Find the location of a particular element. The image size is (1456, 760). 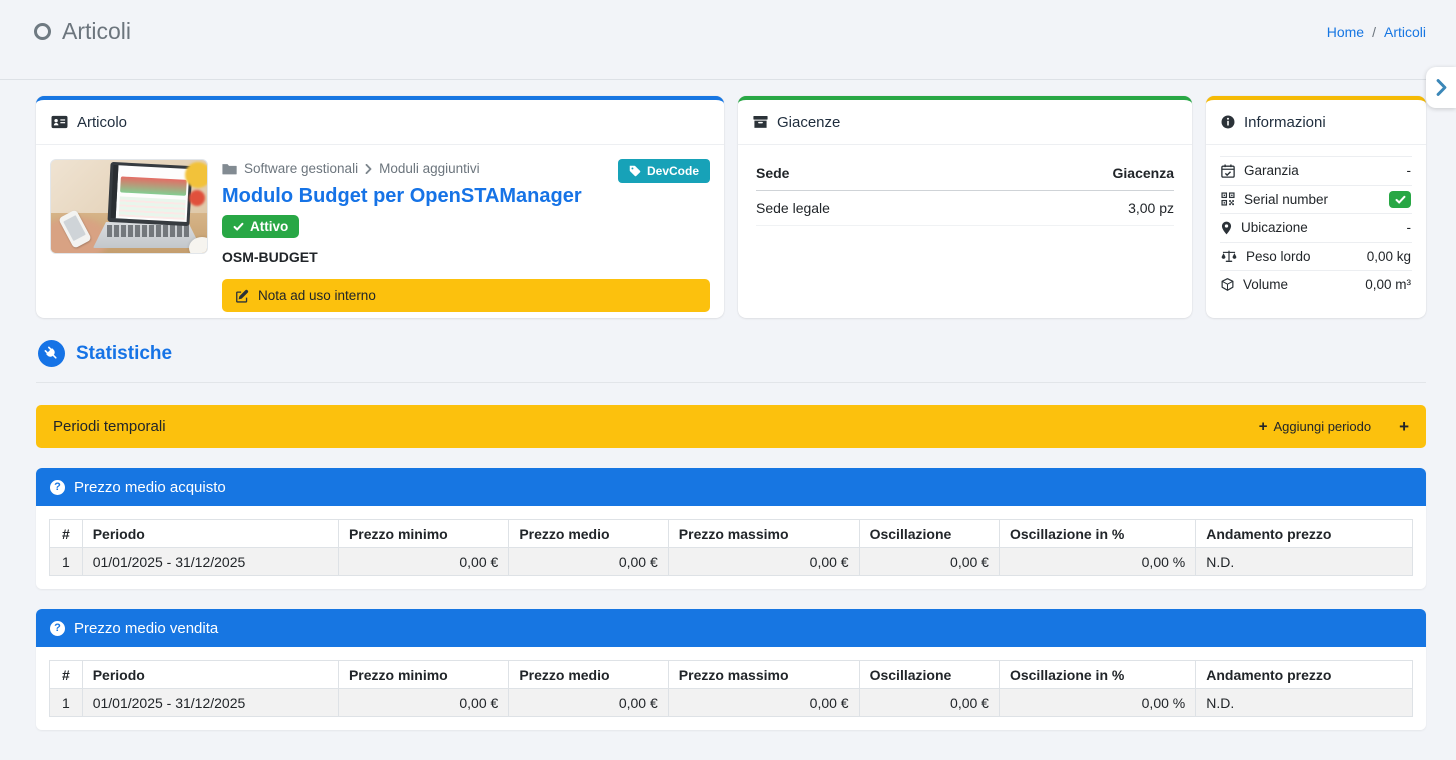

qrcode-icon is located at coordinates (1228, 199).